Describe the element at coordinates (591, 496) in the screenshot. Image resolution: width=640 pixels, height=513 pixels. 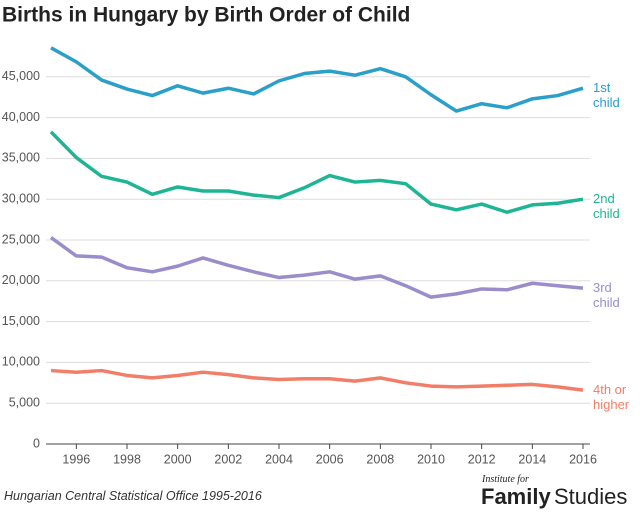
I see `logo-text: Studies` at that location.